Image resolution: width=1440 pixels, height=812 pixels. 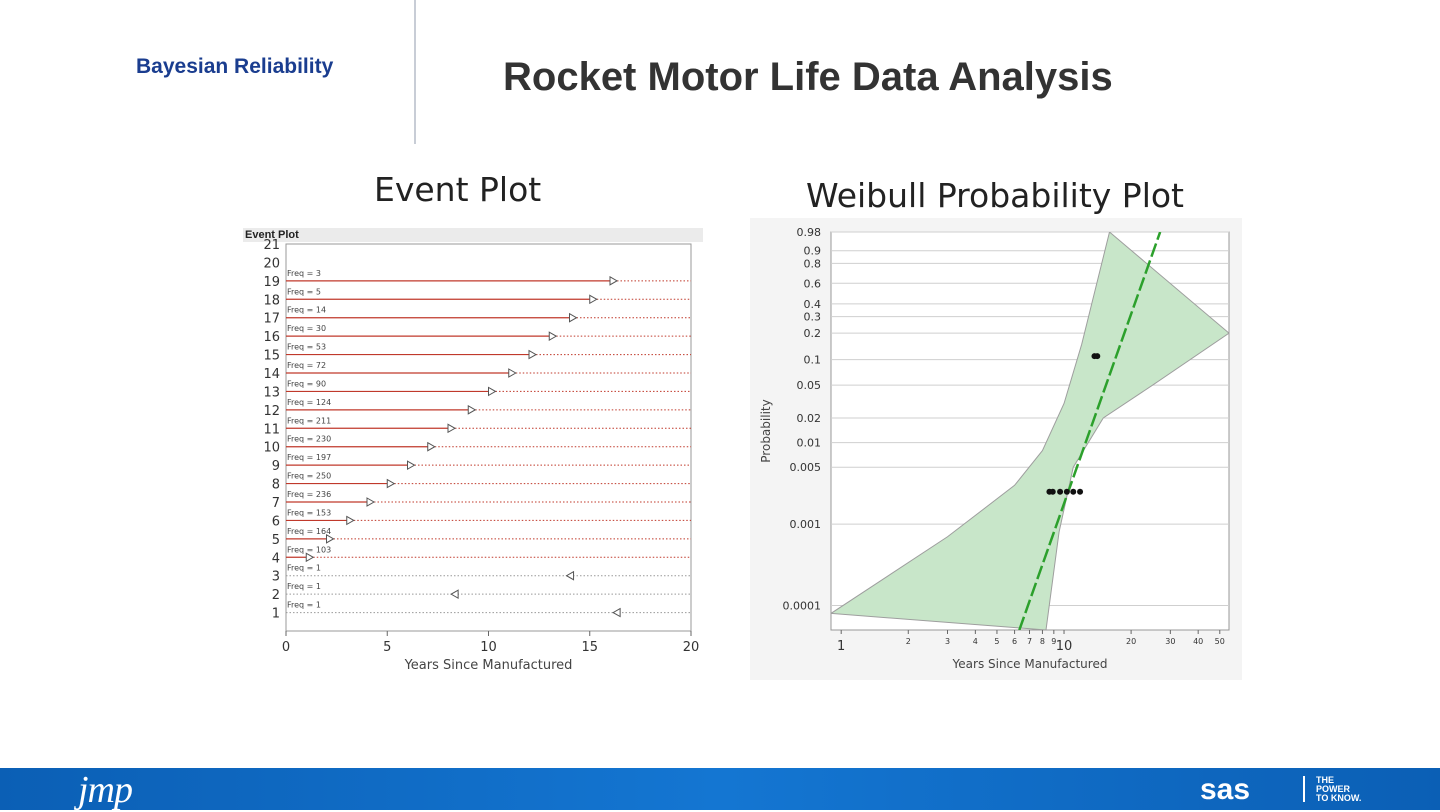 I want to click on footer-bar: jmp sas THE POWER TO KNOW., so click(x=720, y=789).